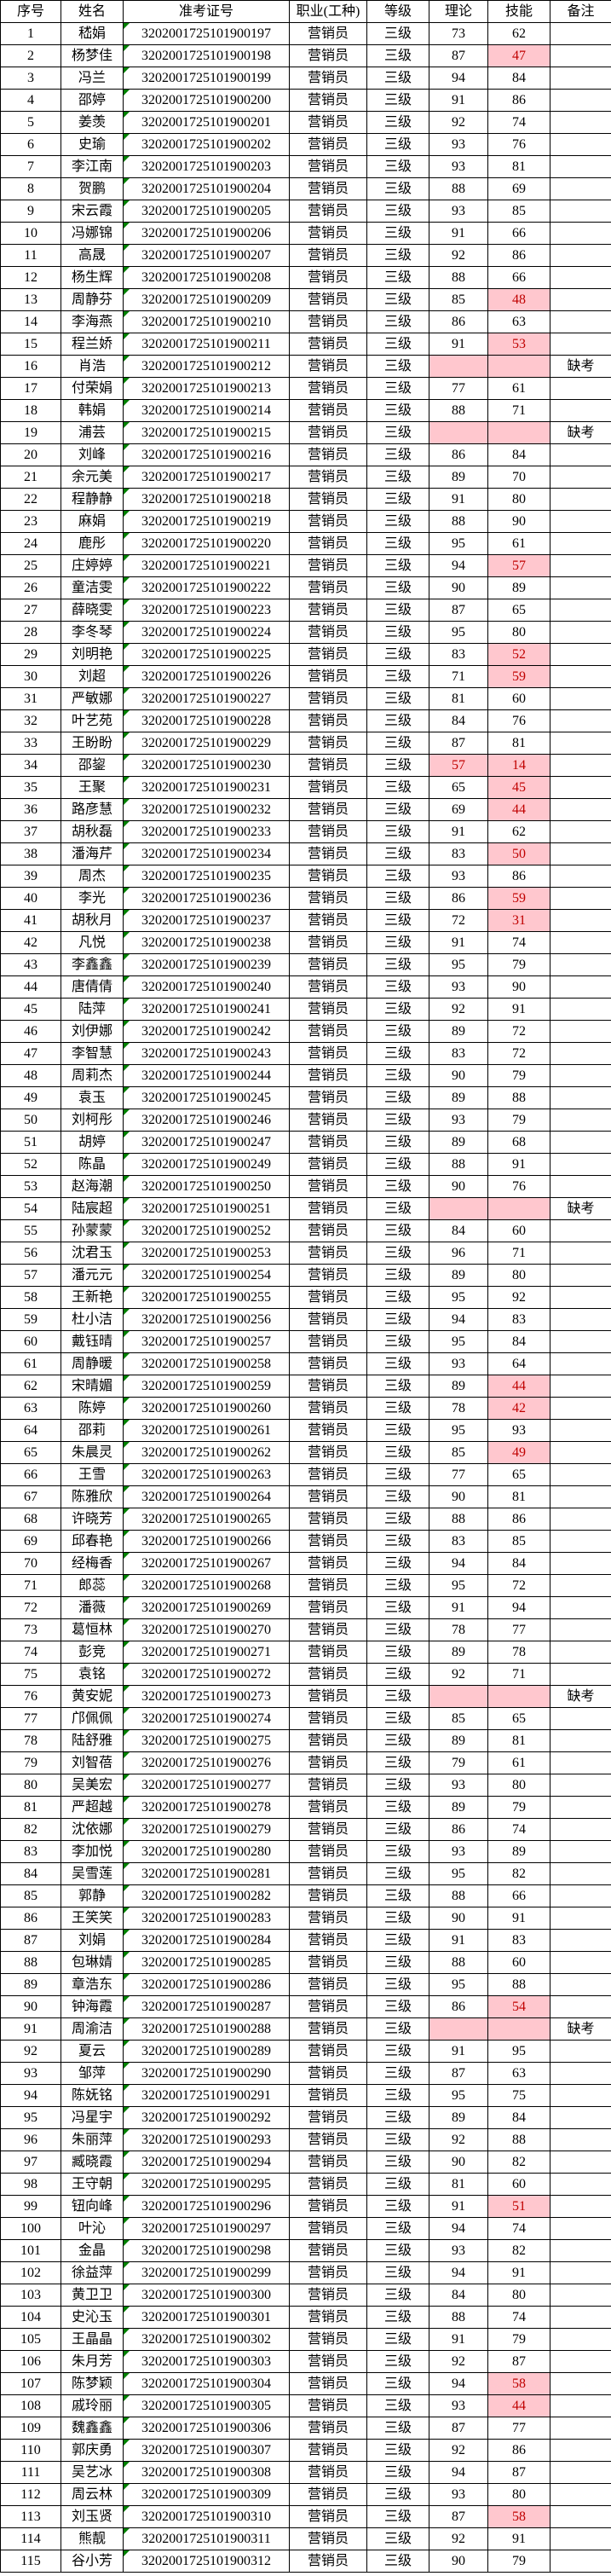 The width and height of the screenshot is (611, 2576). I want to click on exam-id-cell: 3202001725101900293, so click(206, 2139).